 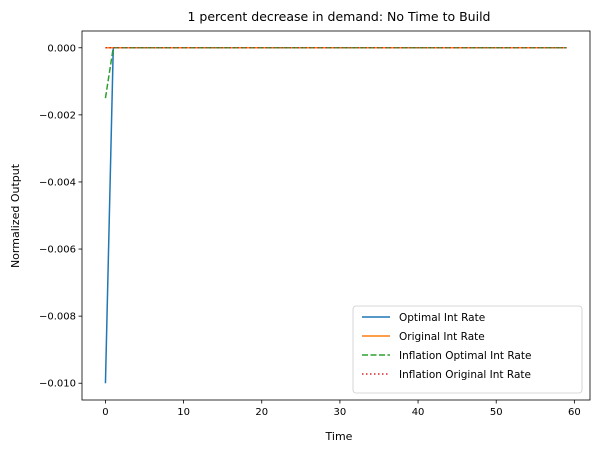 I want to click on legend-box, so click(x=467, y=349).